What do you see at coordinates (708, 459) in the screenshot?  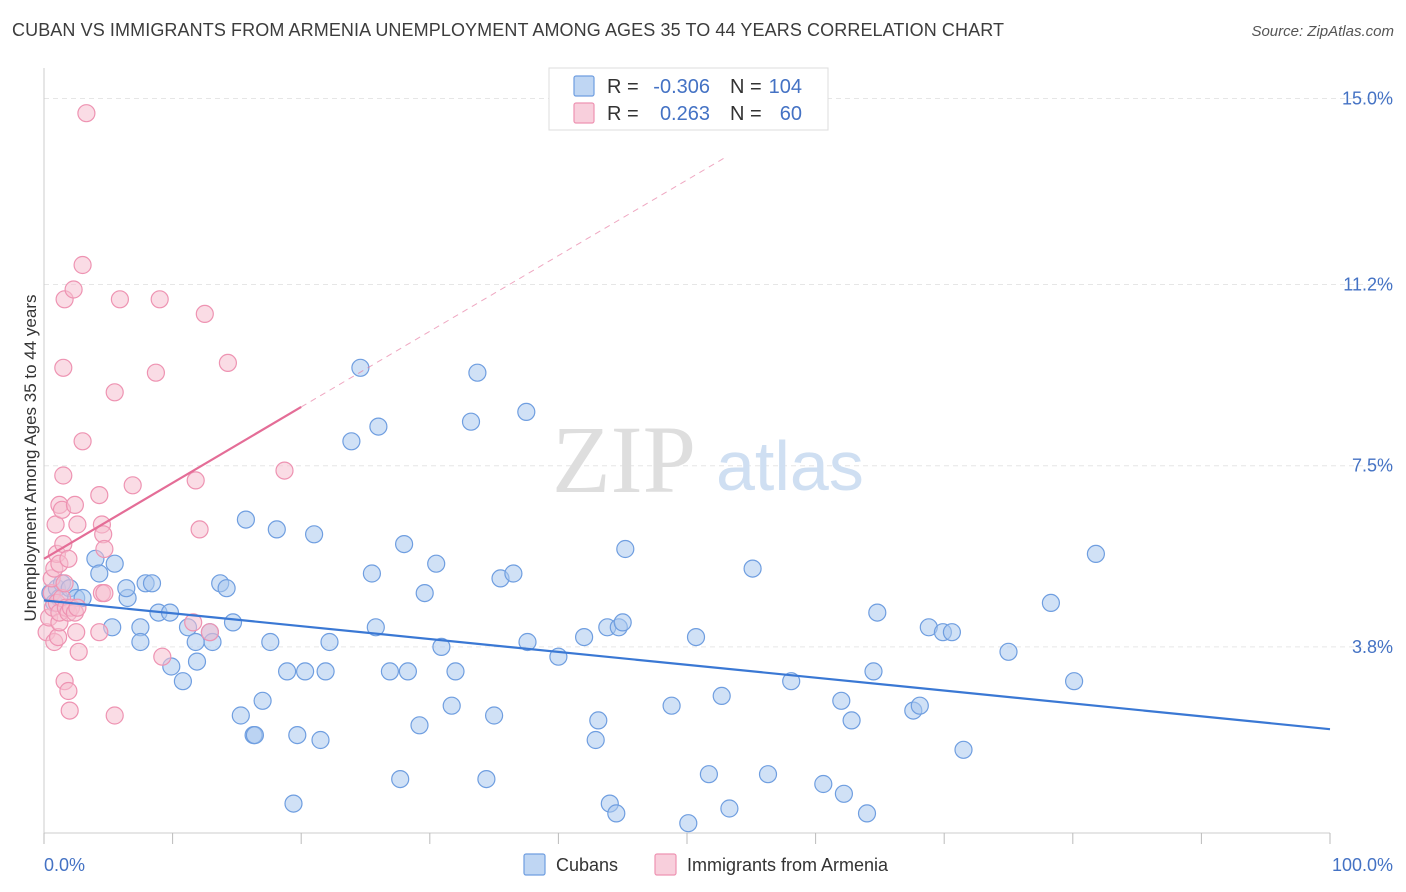 I see `watermark: ZIP atlas` at bounding box center [708, 459].